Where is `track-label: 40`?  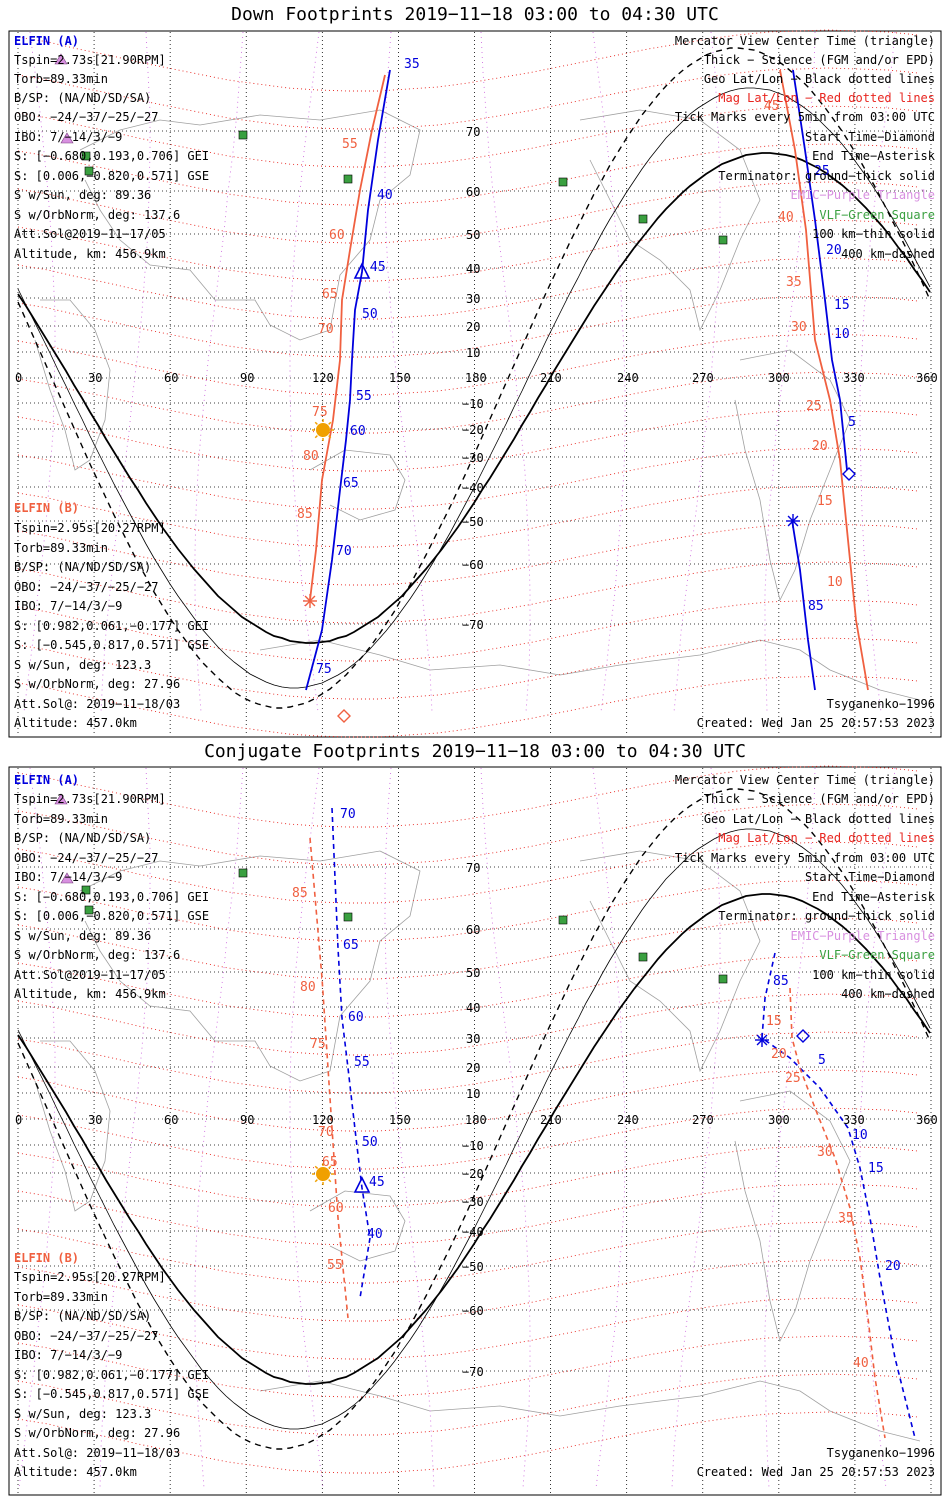 track-label: 40 is located at coordinates (861, 1363).